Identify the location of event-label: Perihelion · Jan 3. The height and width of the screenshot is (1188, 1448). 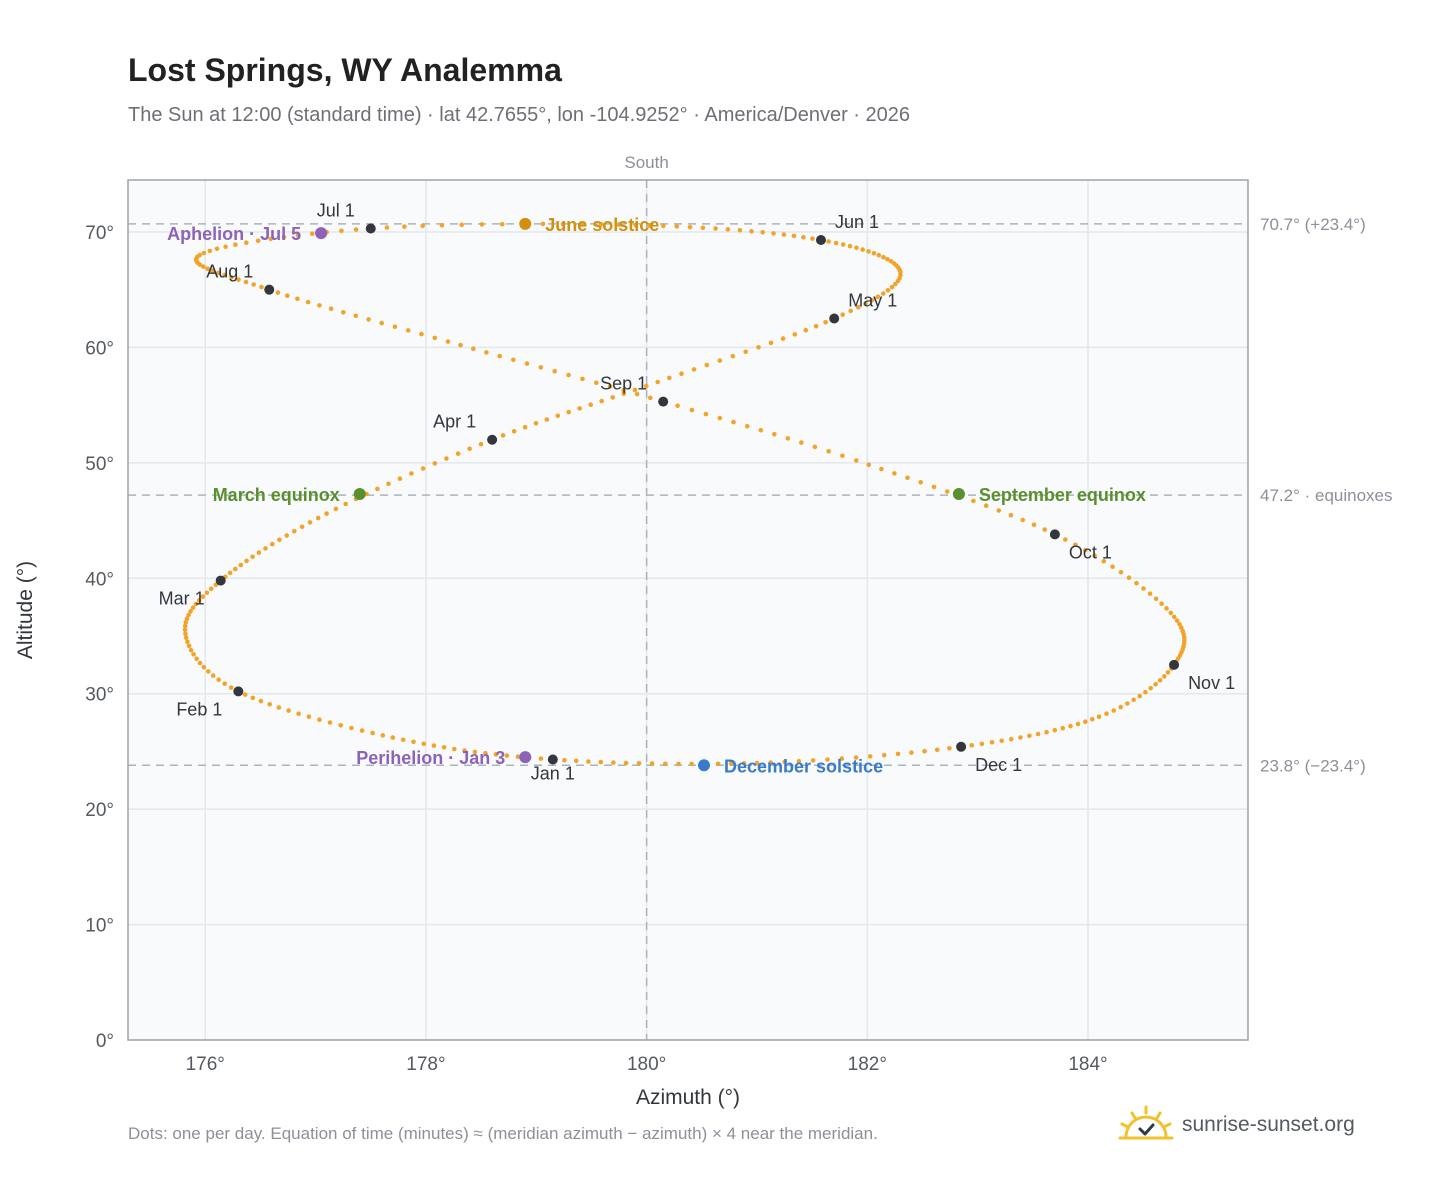
(430, 758).